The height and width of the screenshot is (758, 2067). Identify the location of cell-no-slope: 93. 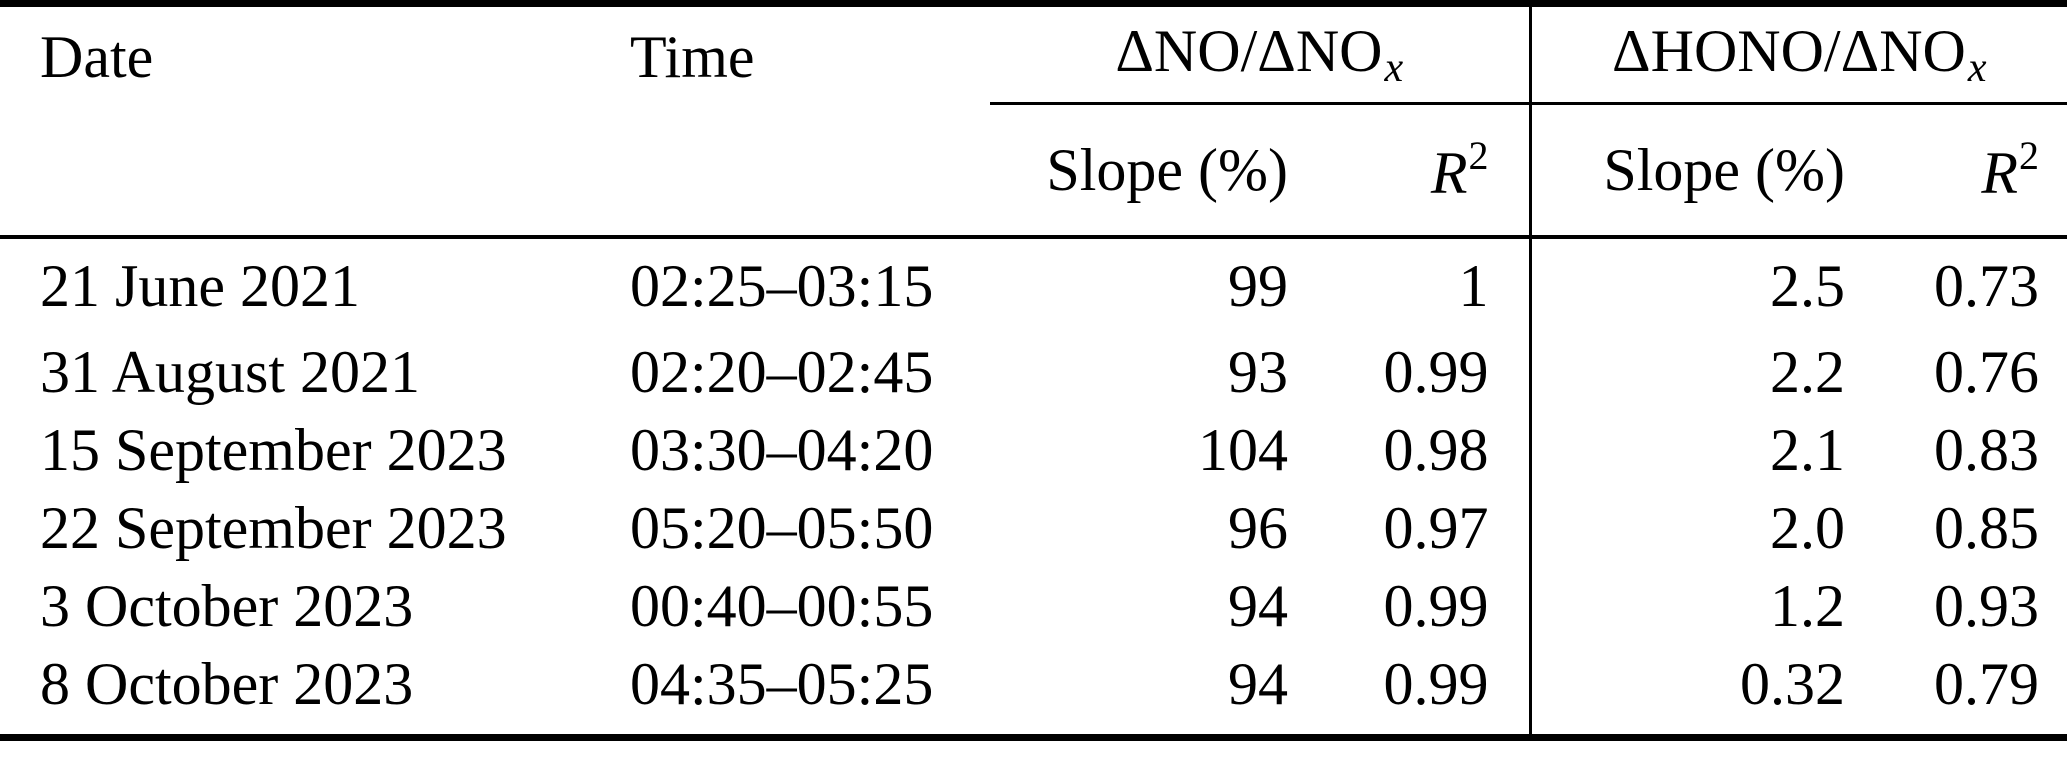
(1258, 371).